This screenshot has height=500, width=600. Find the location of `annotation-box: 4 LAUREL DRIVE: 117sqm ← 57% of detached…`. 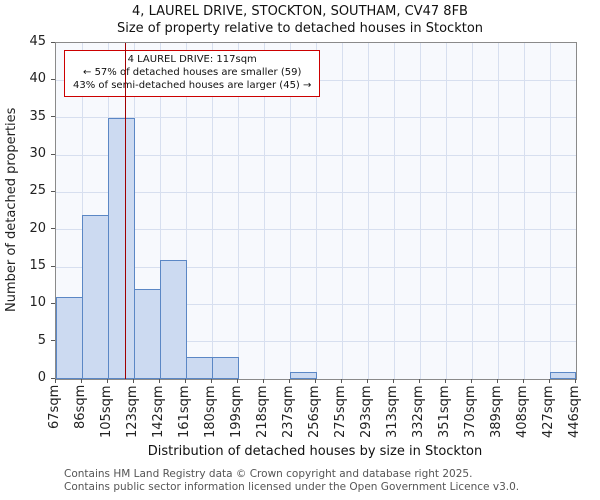

annotation-box: 4 LAUREL DRIVE: 117sqm ← 57% of detached… is located at coordinates (192, 73).